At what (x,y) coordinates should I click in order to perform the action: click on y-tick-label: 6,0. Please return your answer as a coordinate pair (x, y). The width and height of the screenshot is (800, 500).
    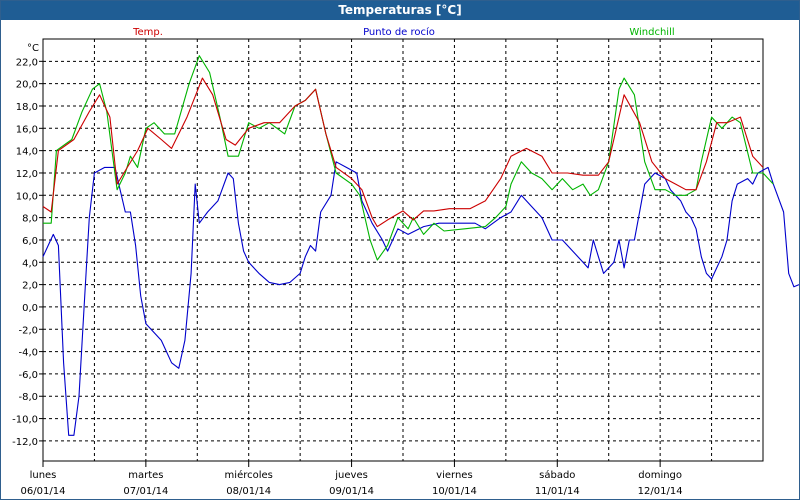
    Looking at the image, I should click on (30, 241).